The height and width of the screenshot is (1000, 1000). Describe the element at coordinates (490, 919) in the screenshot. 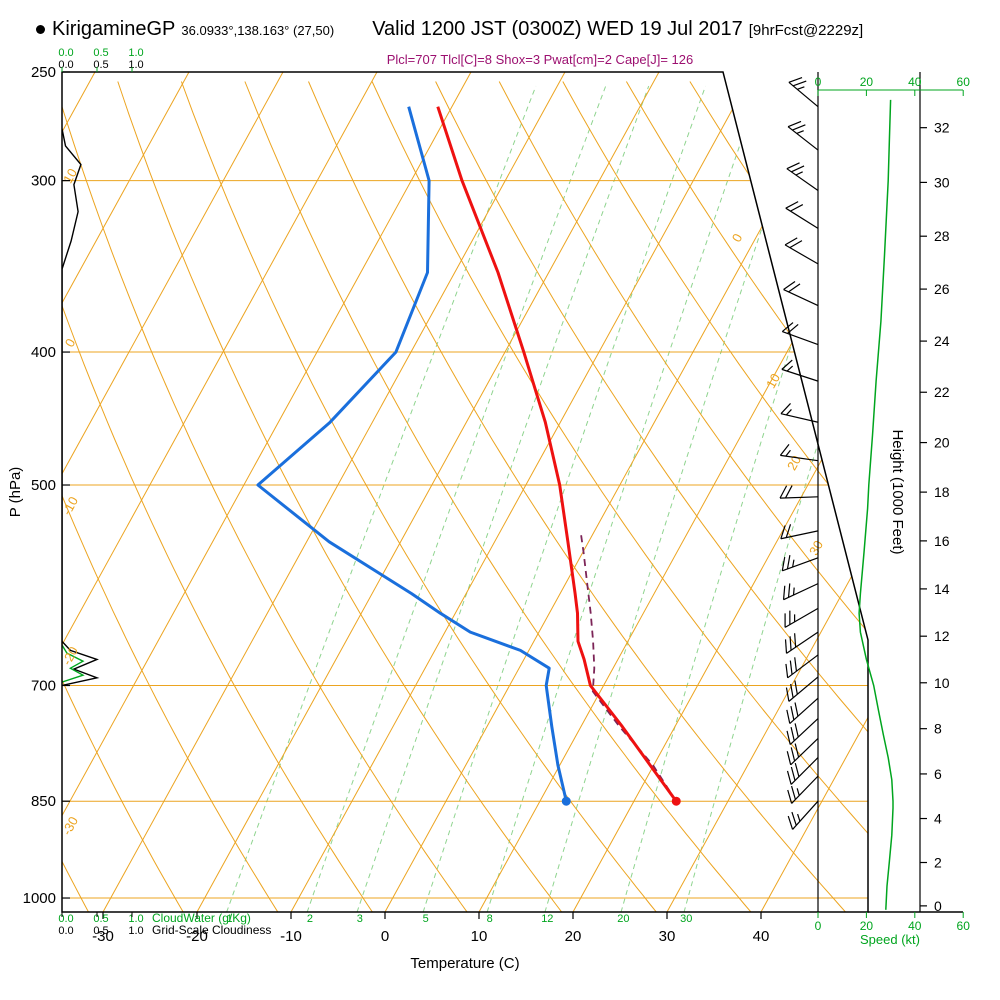

I see `mixing-ratio-label: 8` at that location.